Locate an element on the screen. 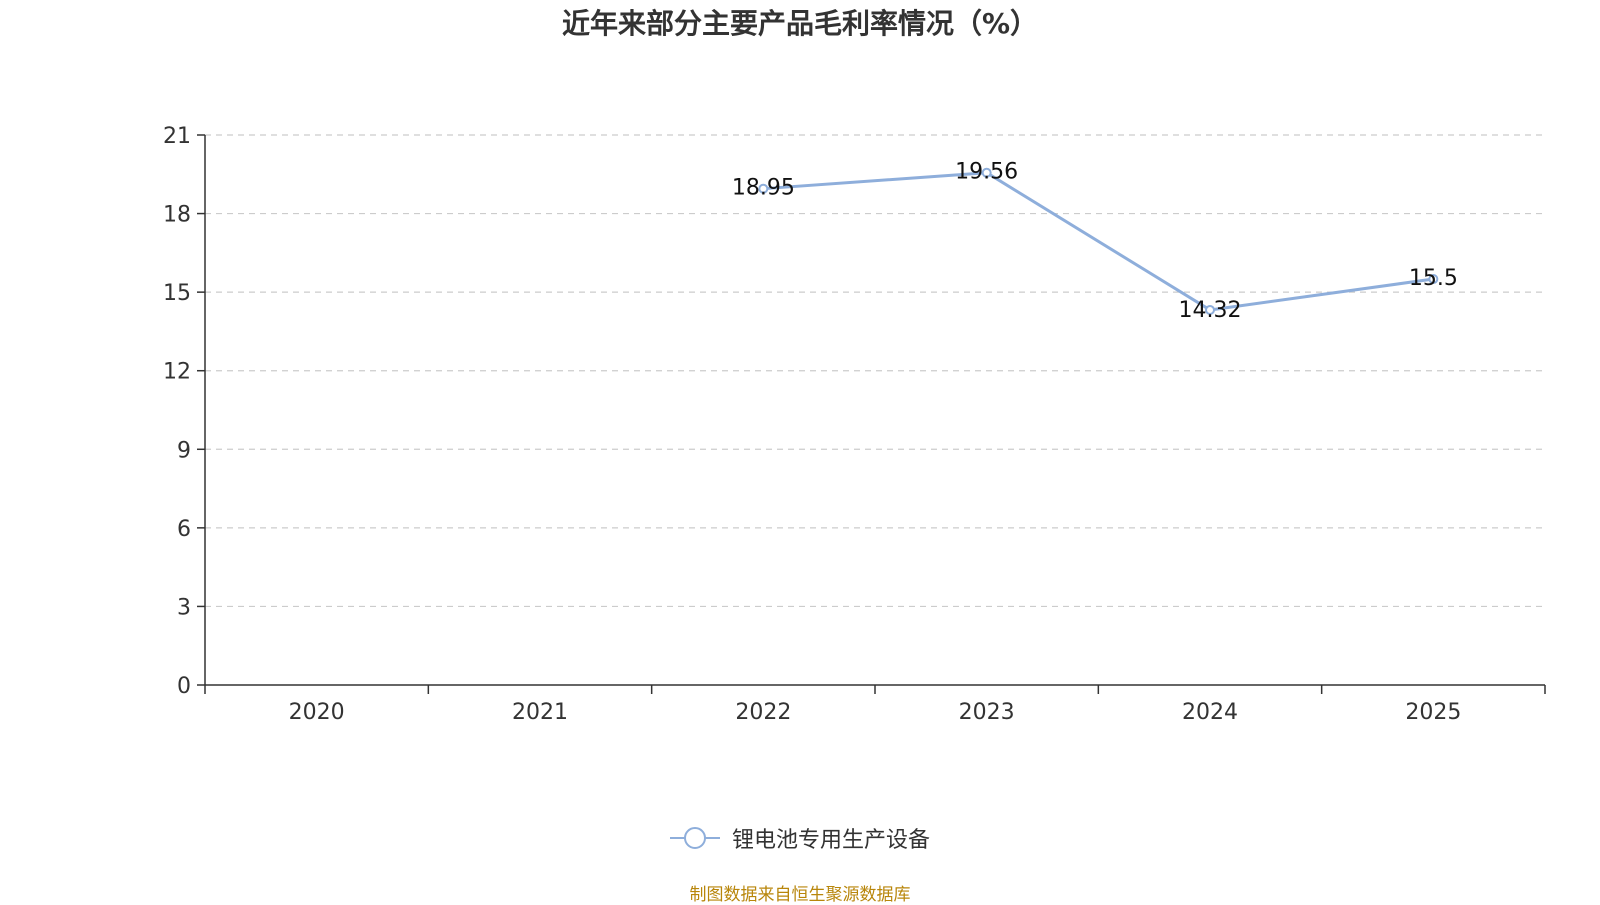  data-label: 15.5 is located at coordinates (1433, 278).